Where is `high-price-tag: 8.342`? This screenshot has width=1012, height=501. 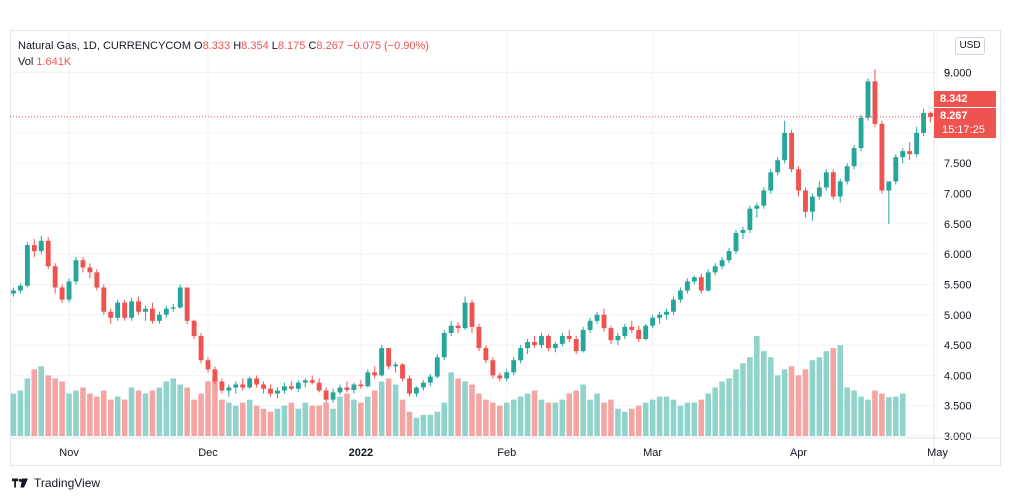
high-price-tag: 8.342 is located at coordinates (965, 99).